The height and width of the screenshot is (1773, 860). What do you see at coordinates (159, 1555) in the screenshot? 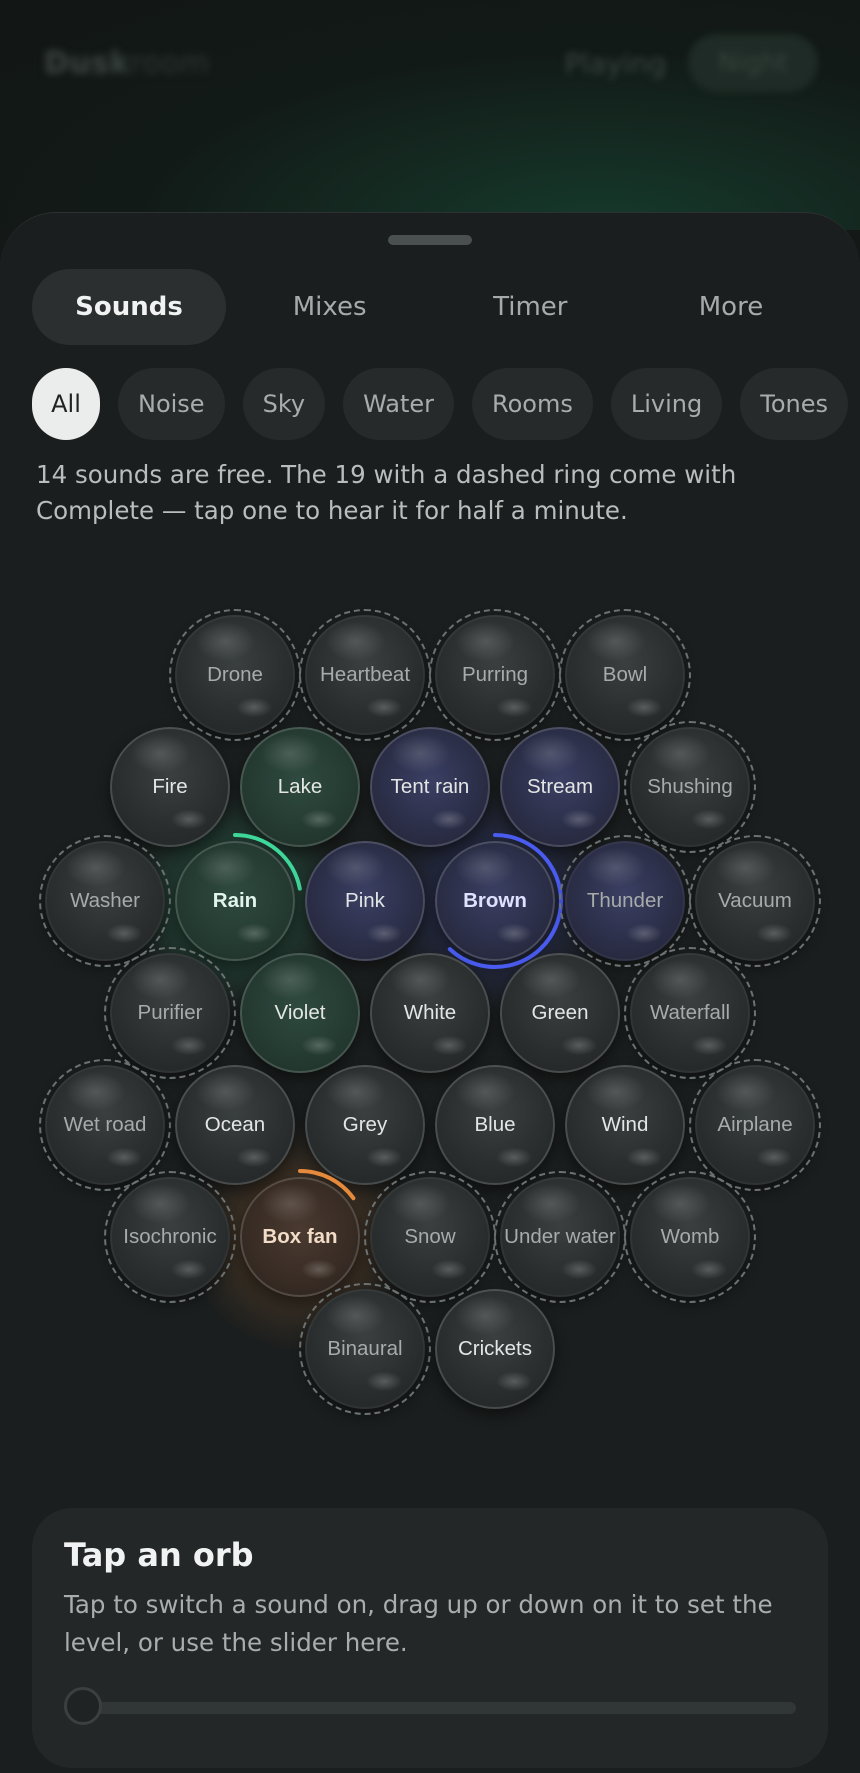
I see `info-title: Tap an orb` at bounding box center [159, 1555].